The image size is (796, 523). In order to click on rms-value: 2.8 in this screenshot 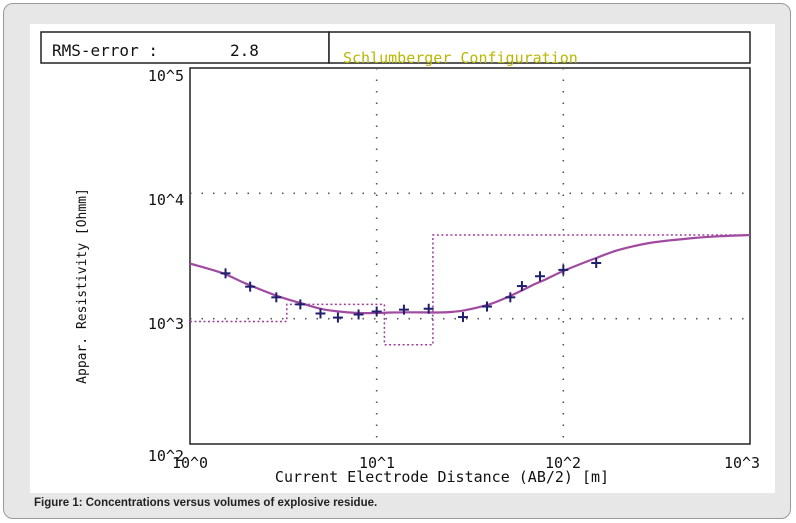, I will do `click(244, 50)`.